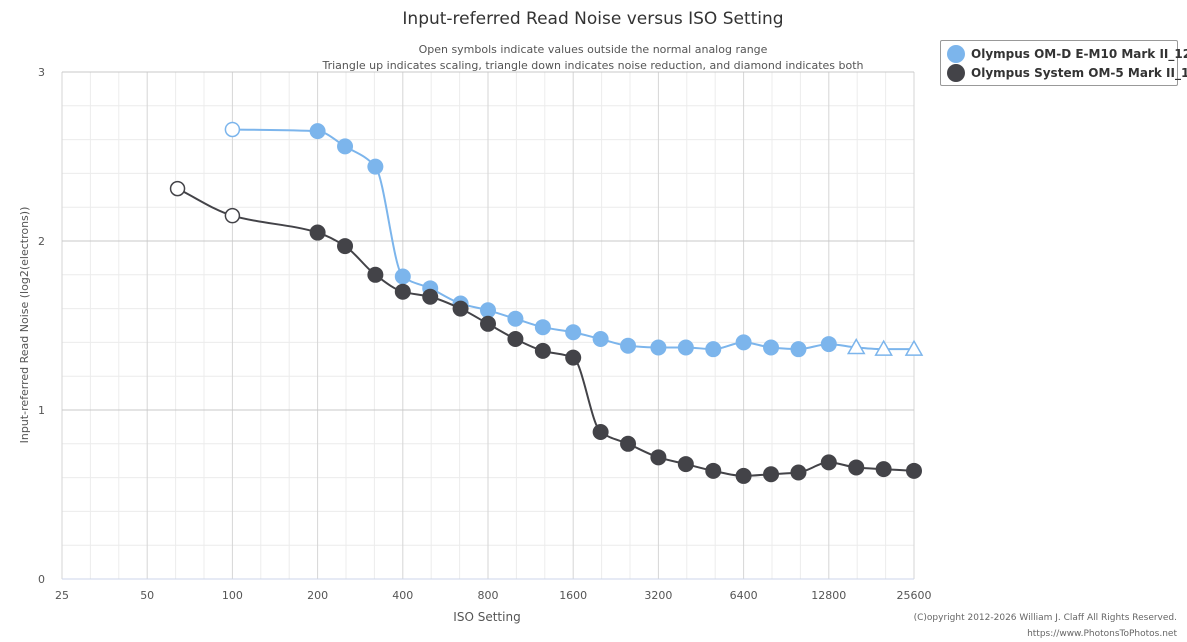 This screenshot has width=1187, height=642. I want to click on x-tick-label: 1600, so click(573, 595).